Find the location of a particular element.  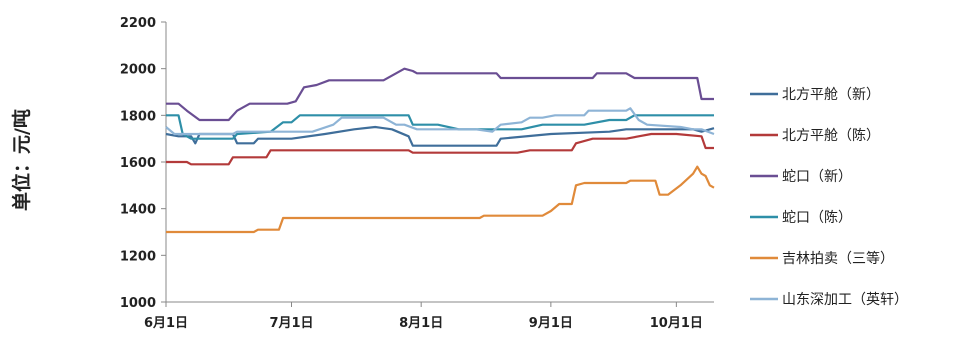

y-tick-label: 2200 is located at coordinates (138, 23).